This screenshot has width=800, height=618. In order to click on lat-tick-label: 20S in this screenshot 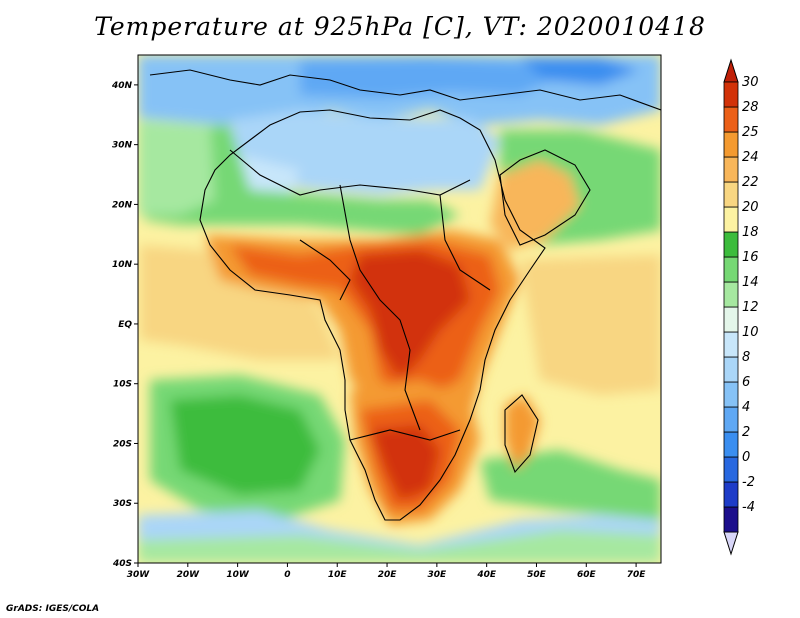, I will do `click(122, 444)`.